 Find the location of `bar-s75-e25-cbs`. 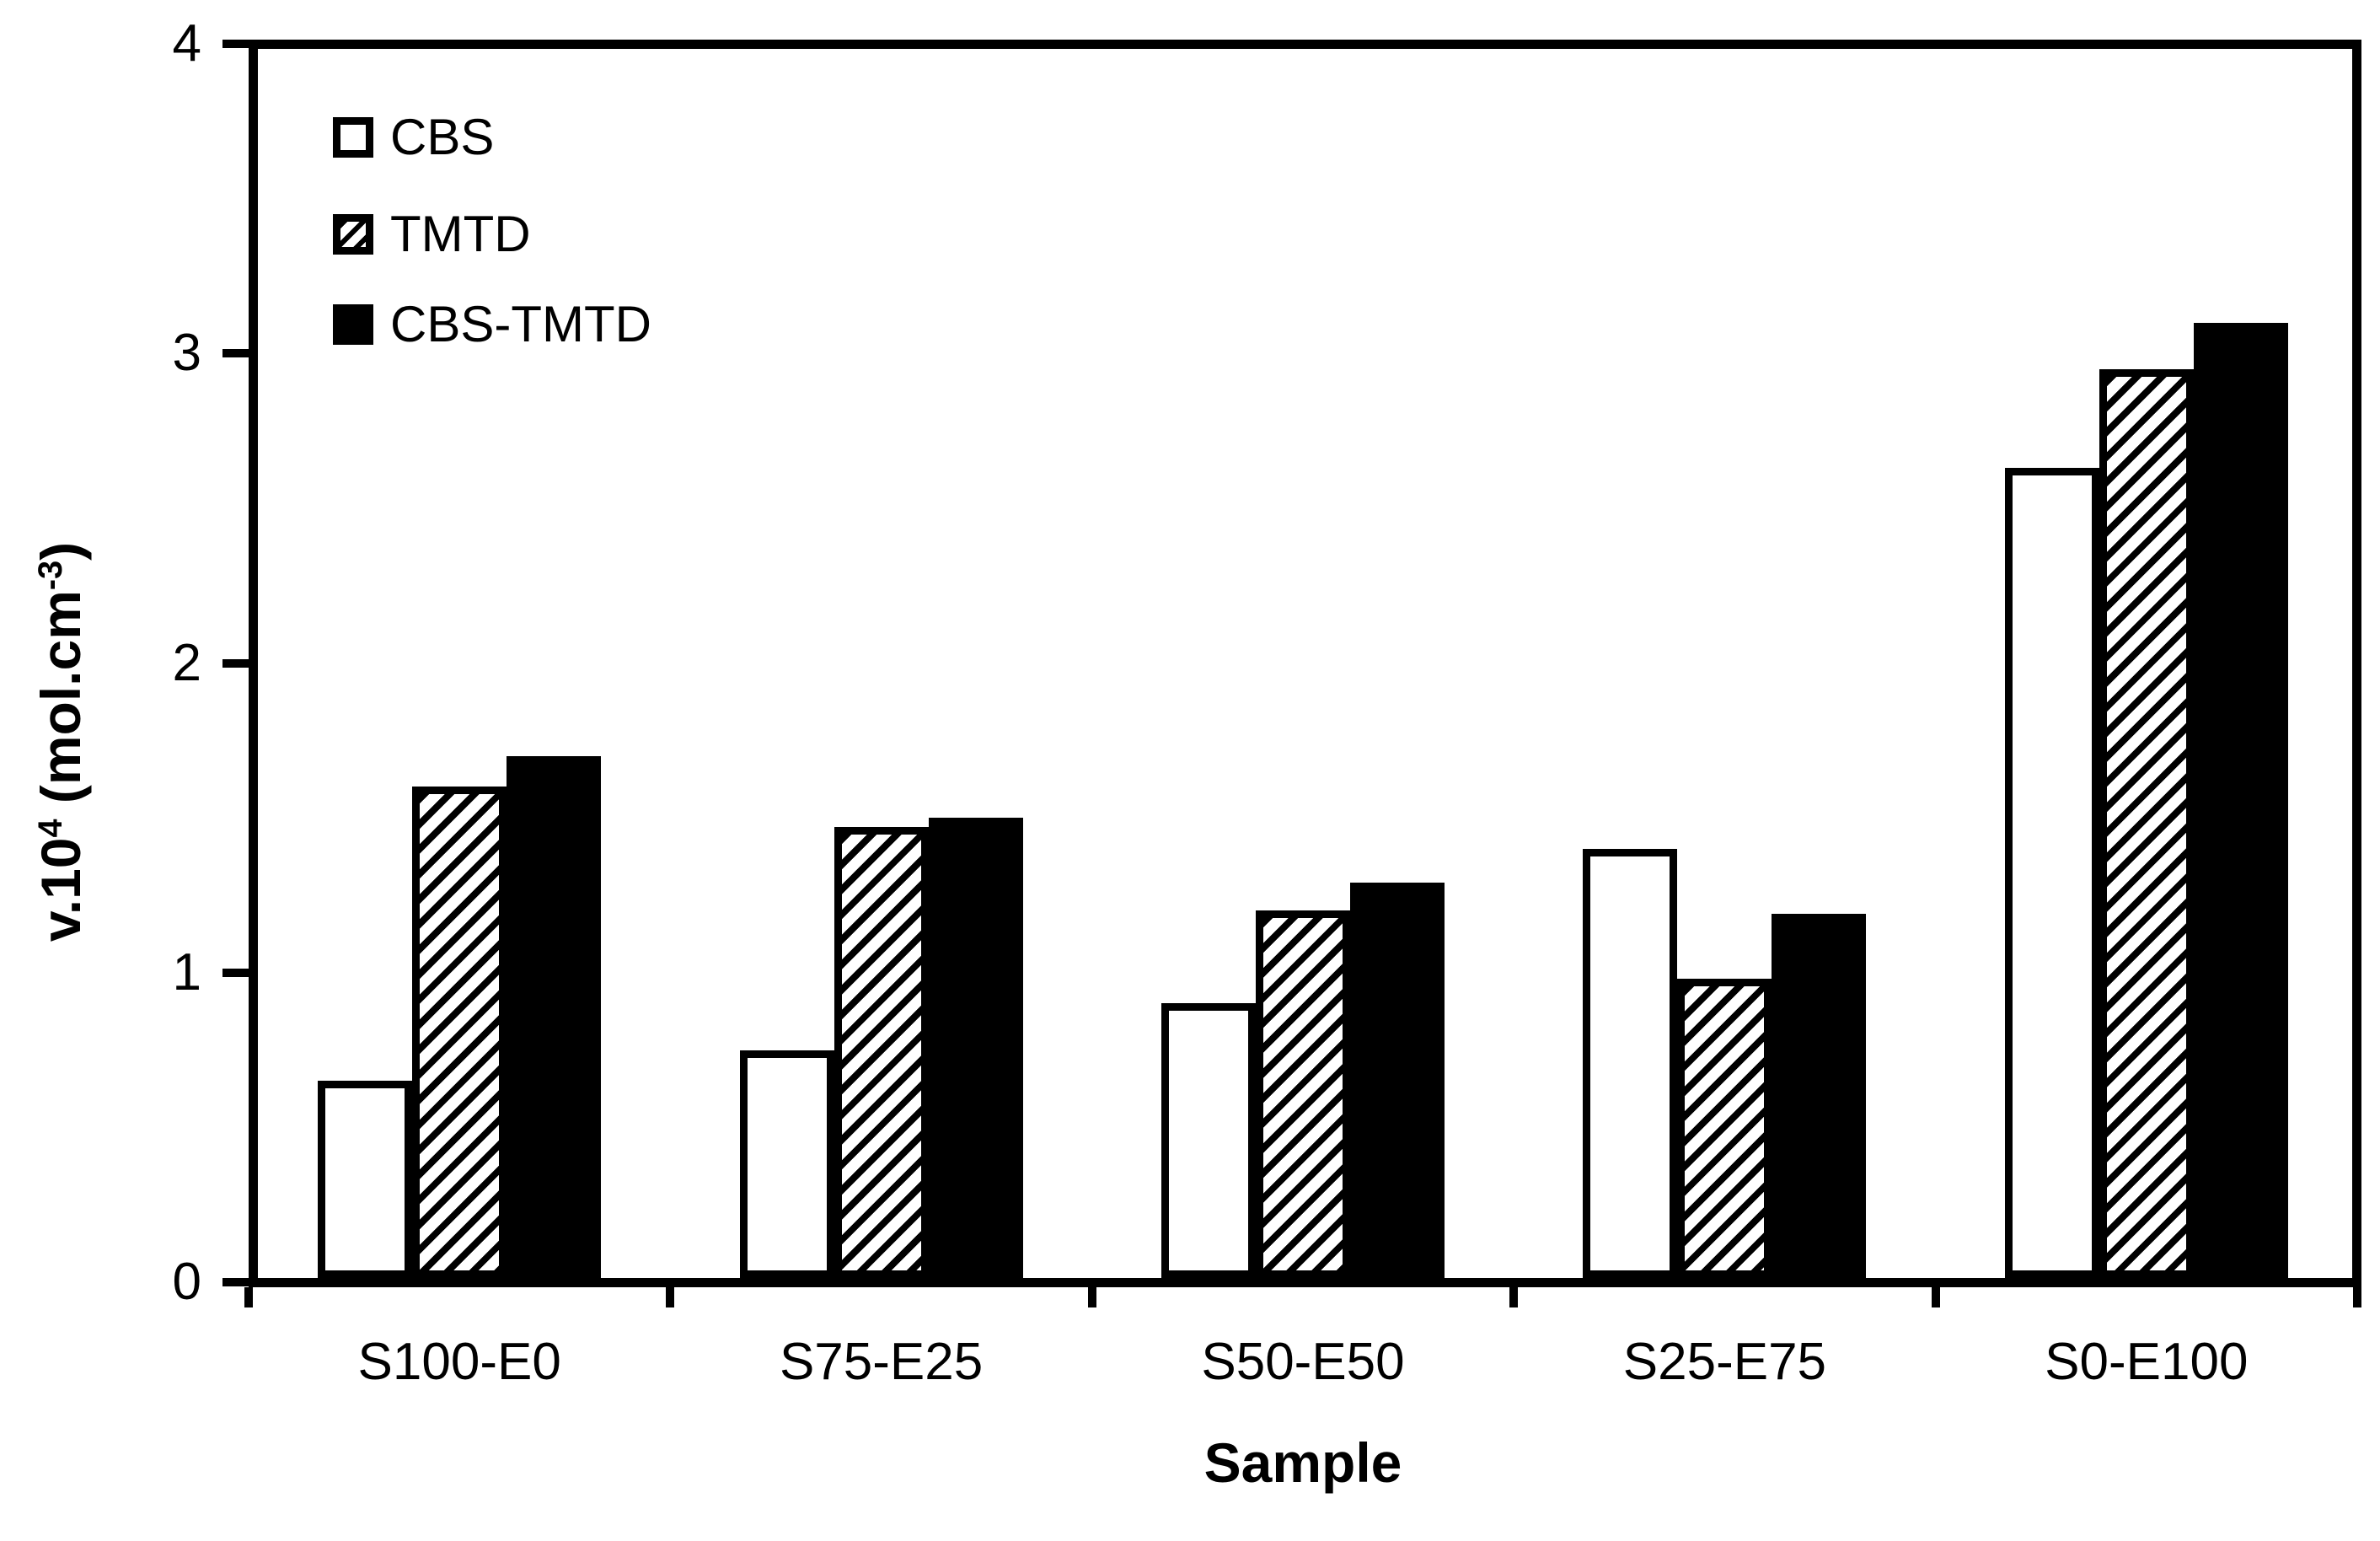

bar-s75-e25-cbs is located at coordinates (787, 1164).